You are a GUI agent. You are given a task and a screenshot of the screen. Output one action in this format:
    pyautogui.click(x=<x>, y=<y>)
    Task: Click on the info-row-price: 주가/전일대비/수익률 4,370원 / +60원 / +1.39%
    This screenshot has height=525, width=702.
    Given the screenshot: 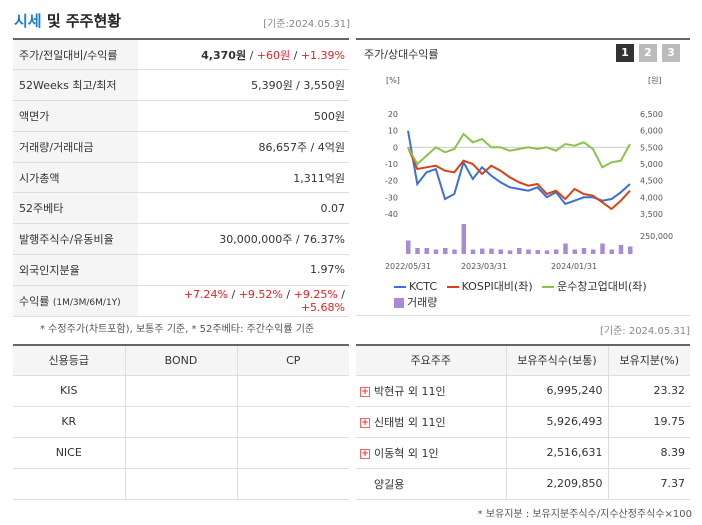 What is the action you would take?
    pyautogui.click(x=181, y=55)
    